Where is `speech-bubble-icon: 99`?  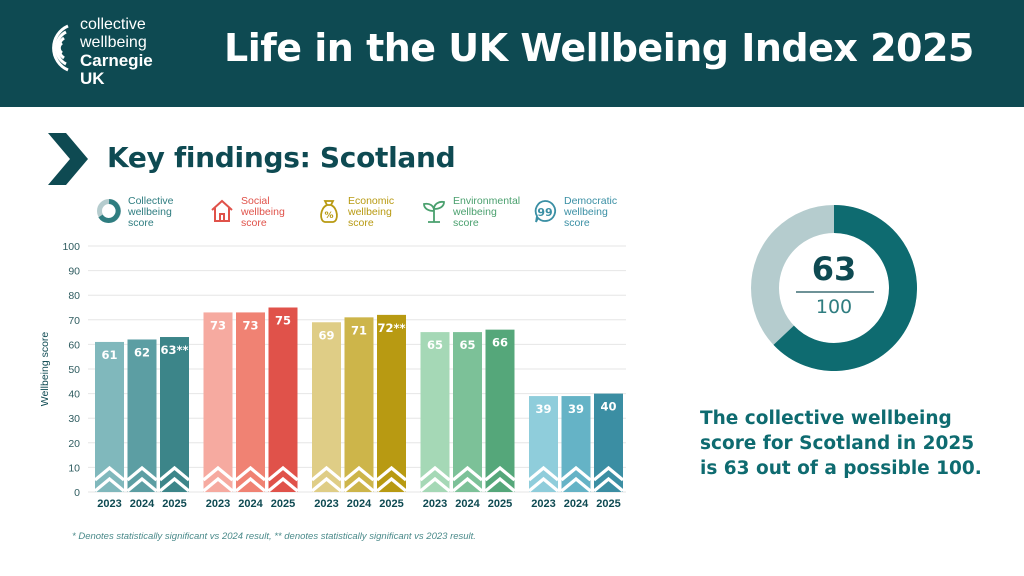
speech-bubble-icon: 99 is located at coordinates (545, 211).